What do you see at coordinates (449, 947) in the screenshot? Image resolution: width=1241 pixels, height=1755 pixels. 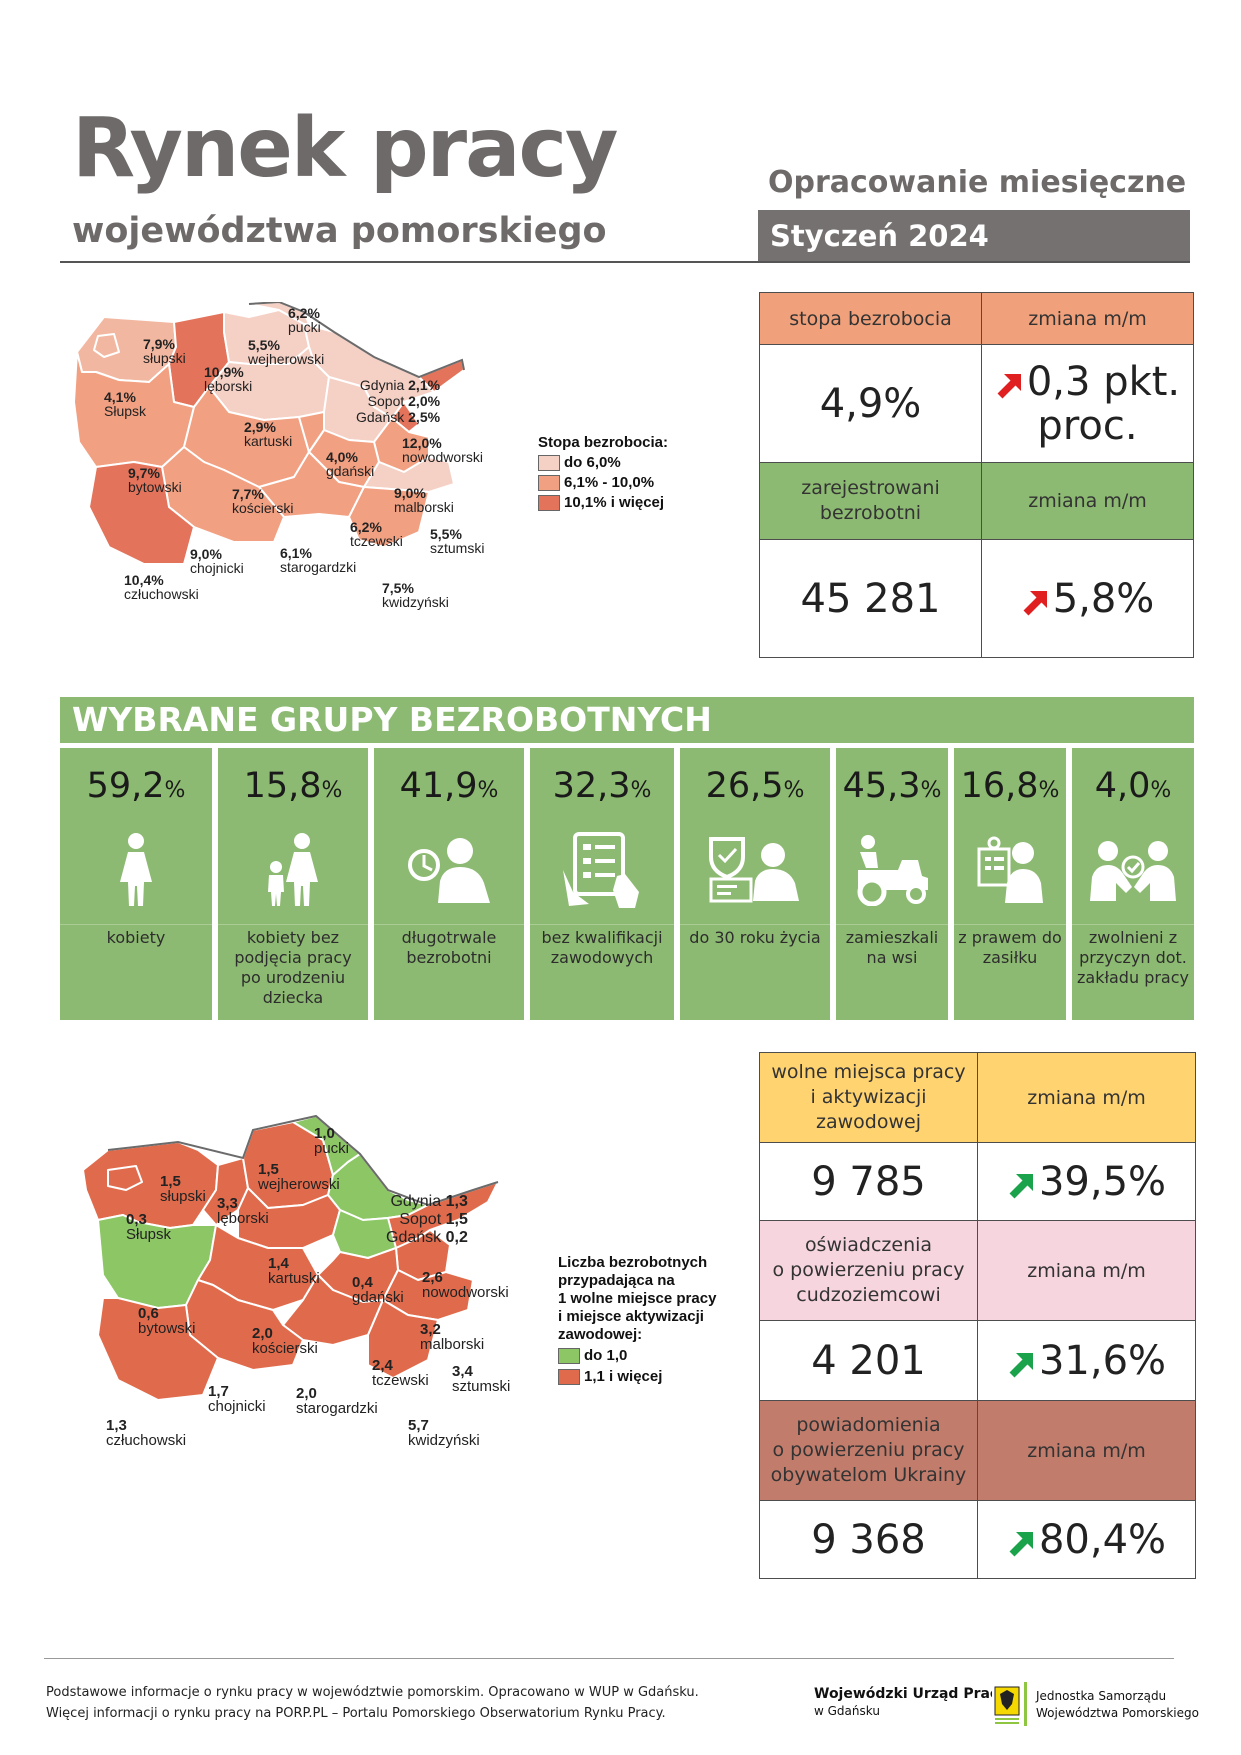 I see `group-label: długotrwale bezrobotni` at bounding box center [449, 947].